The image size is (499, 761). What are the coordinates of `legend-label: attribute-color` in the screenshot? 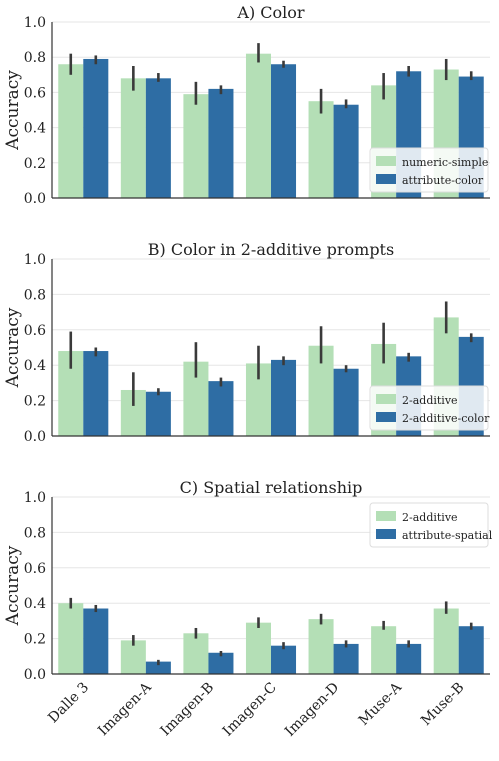 It's located at (443, 180).